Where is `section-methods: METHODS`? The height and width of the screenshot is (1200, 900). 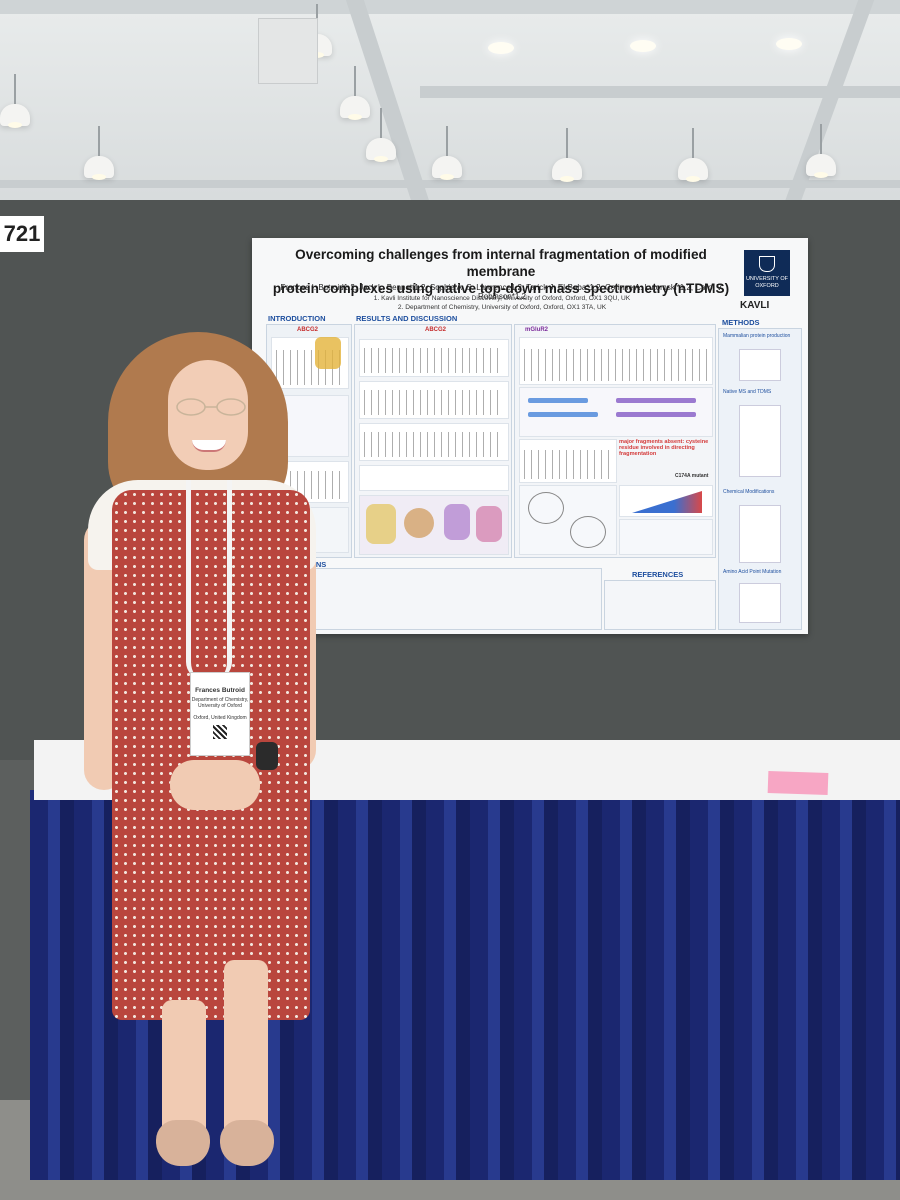
section-methods: METHODS is located at coordinates (741, 322).